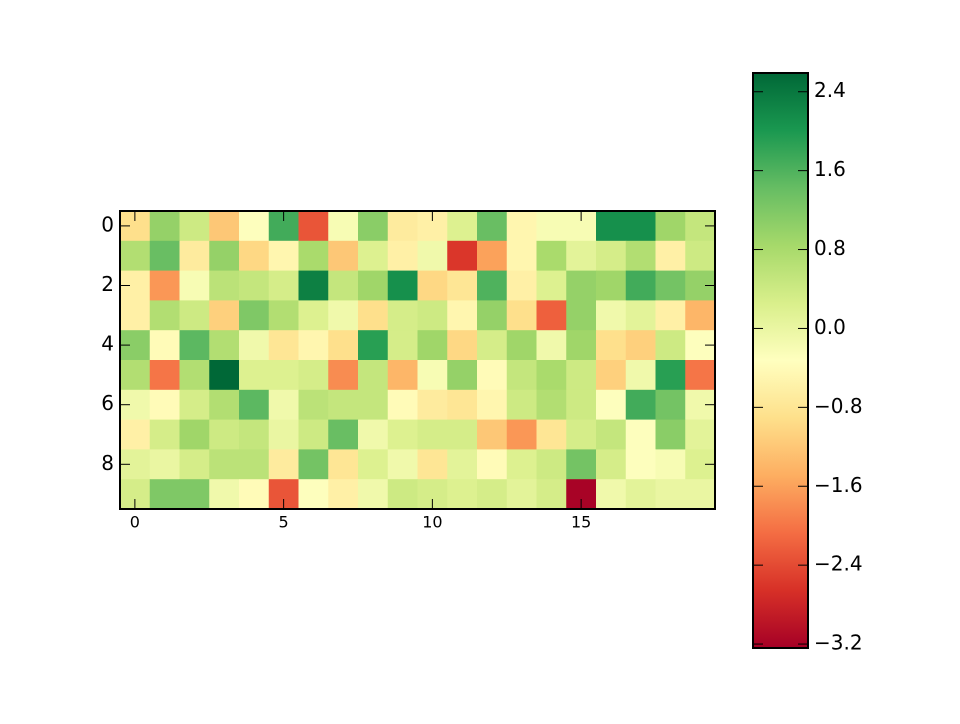  Describe the element at coordinates (107, 463) in the screenshot. I see `y-tick-label: 8` at that location.